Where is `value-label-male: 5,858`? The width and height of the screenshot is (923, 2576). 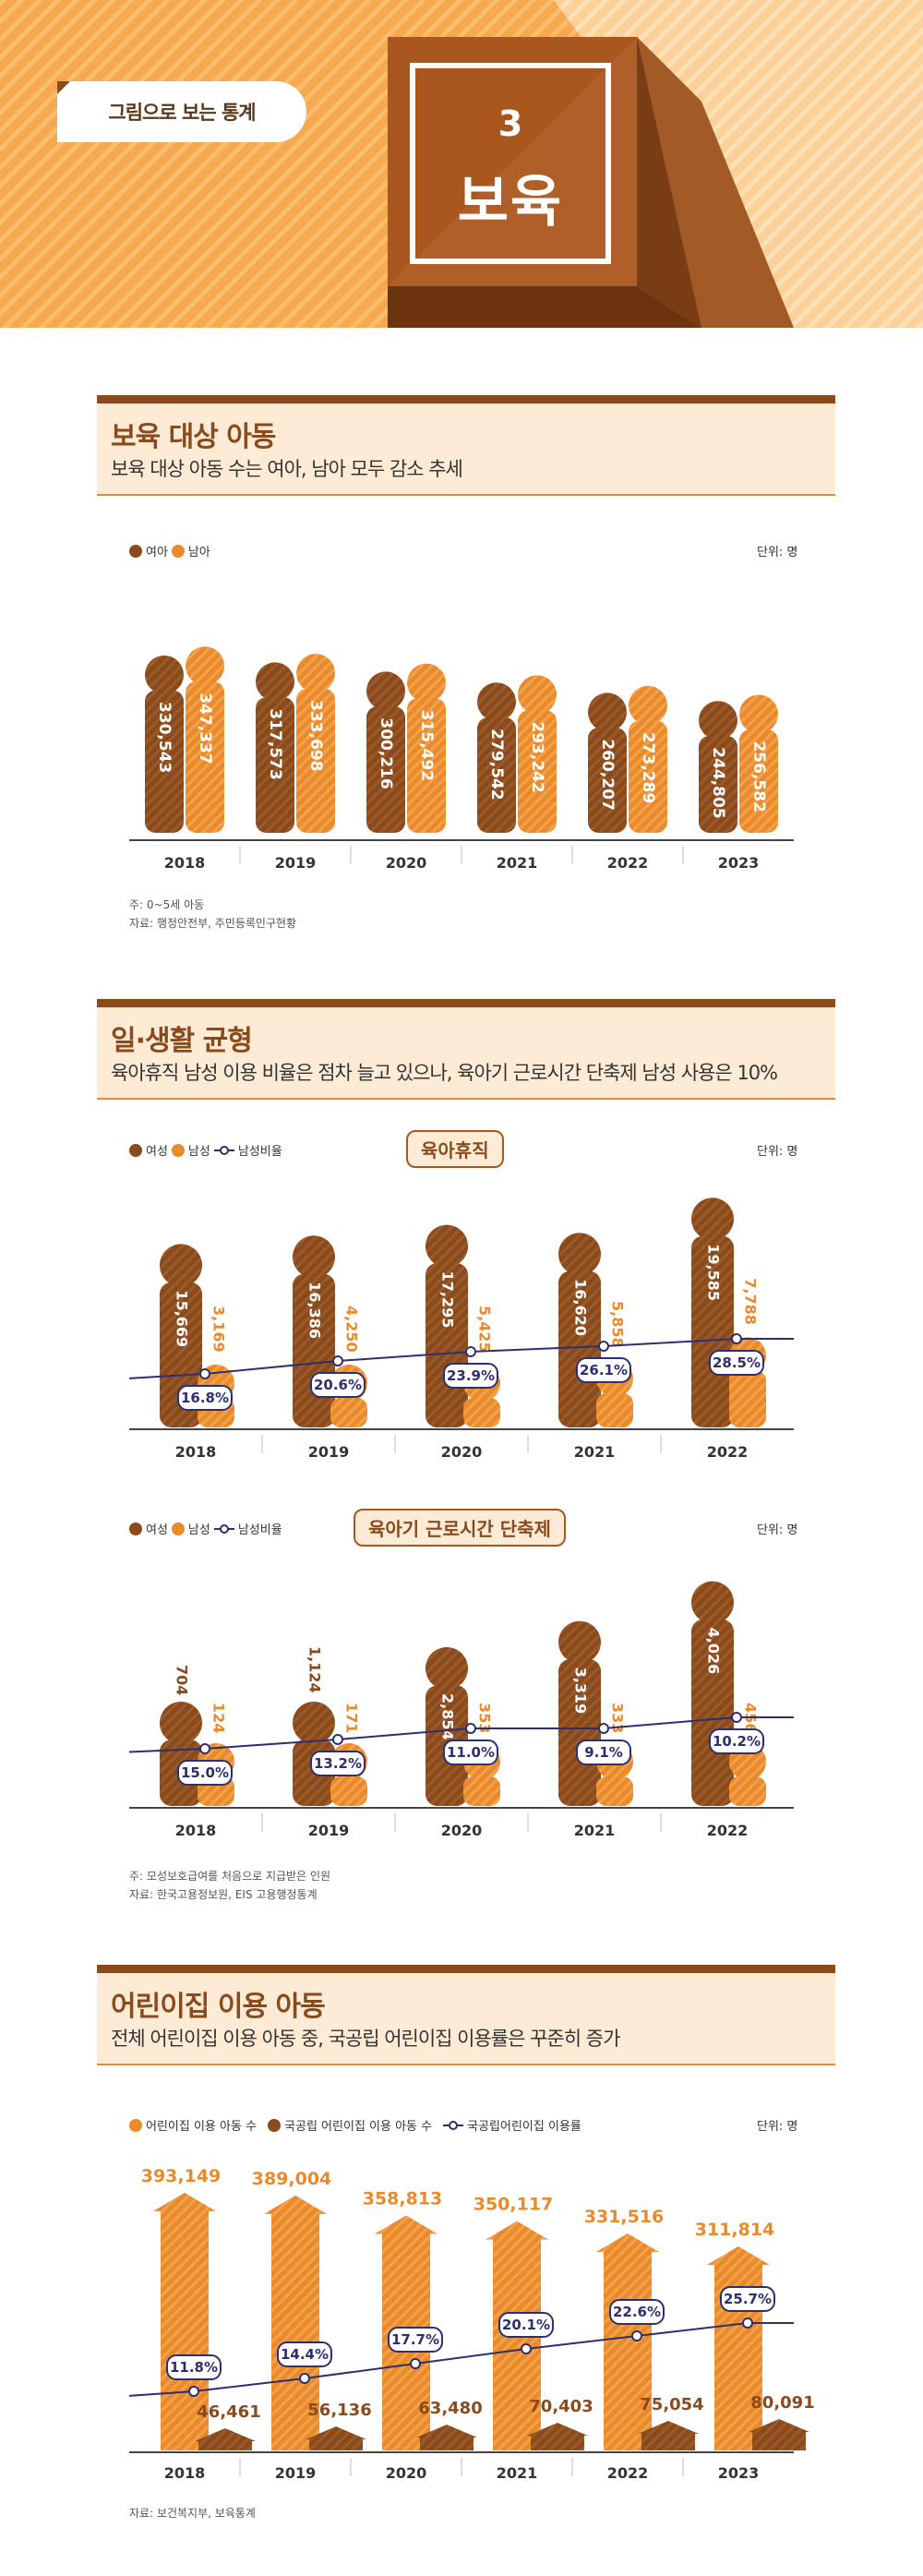 value-label-male: 5,858 is located at coordinates (618, 1324).